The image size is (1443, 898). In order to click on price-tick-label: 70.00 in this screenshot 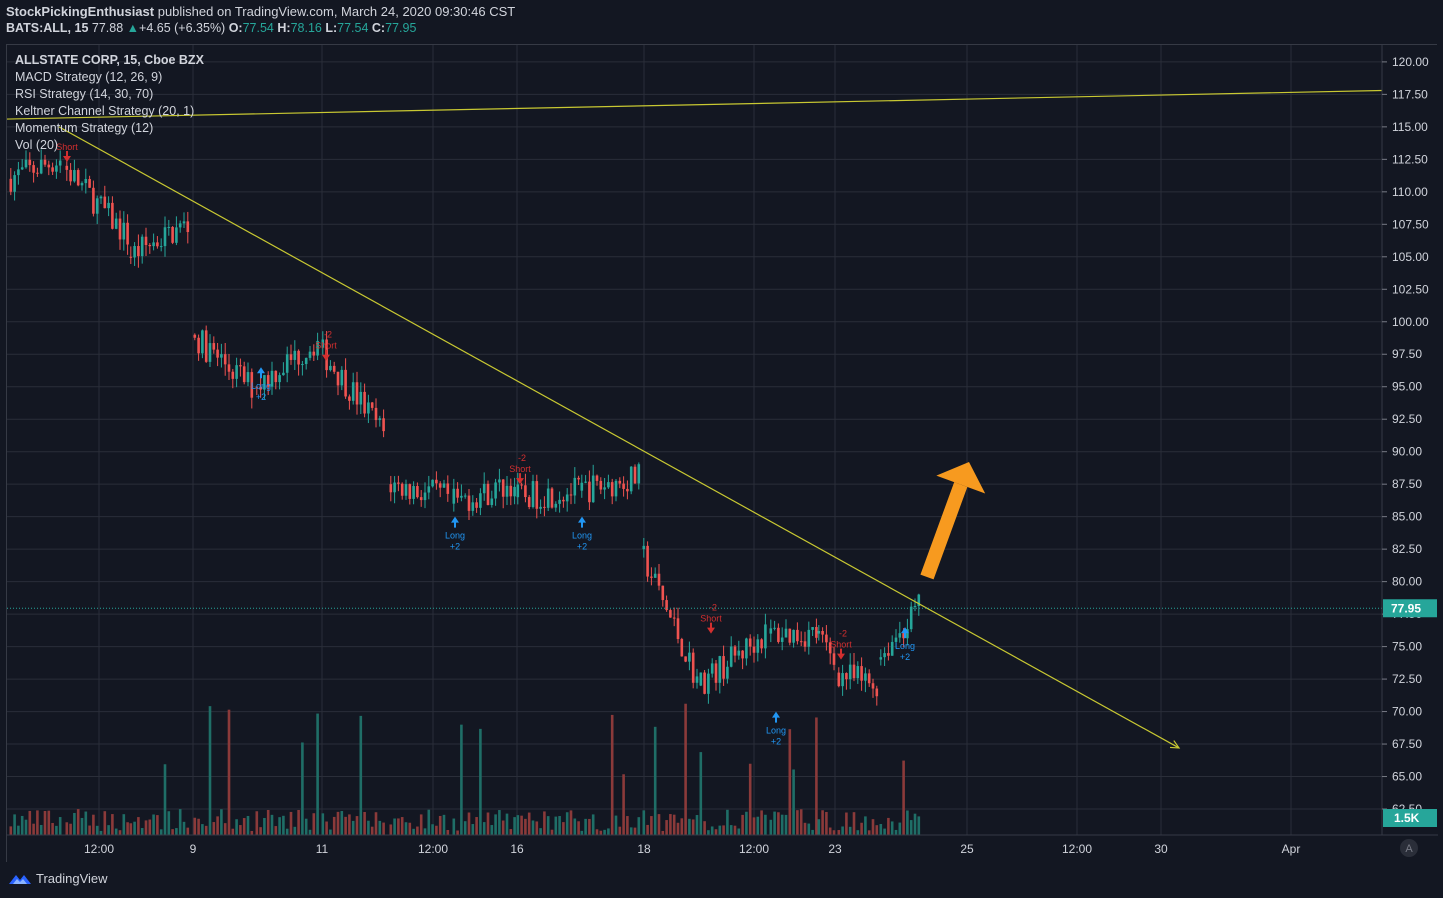, I will do `click(1407, 712)`.